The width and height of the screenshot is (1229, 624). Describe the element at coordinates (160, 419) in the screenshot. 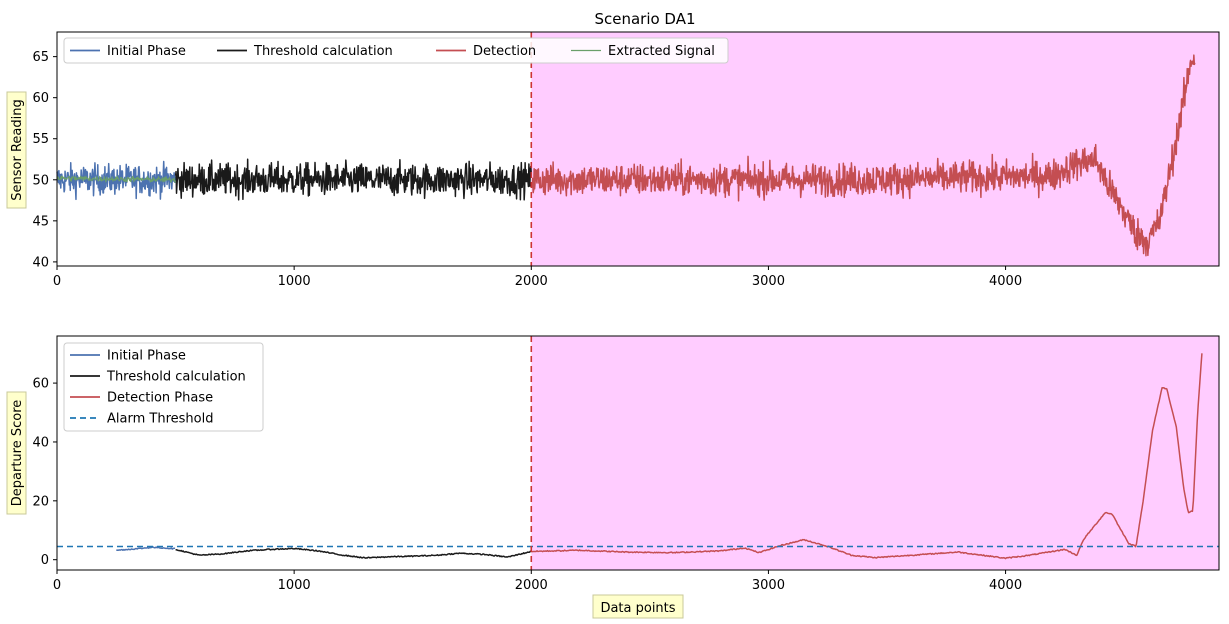

I see `legend-label-alarm-threshold: Alarm Threshold` at that location.